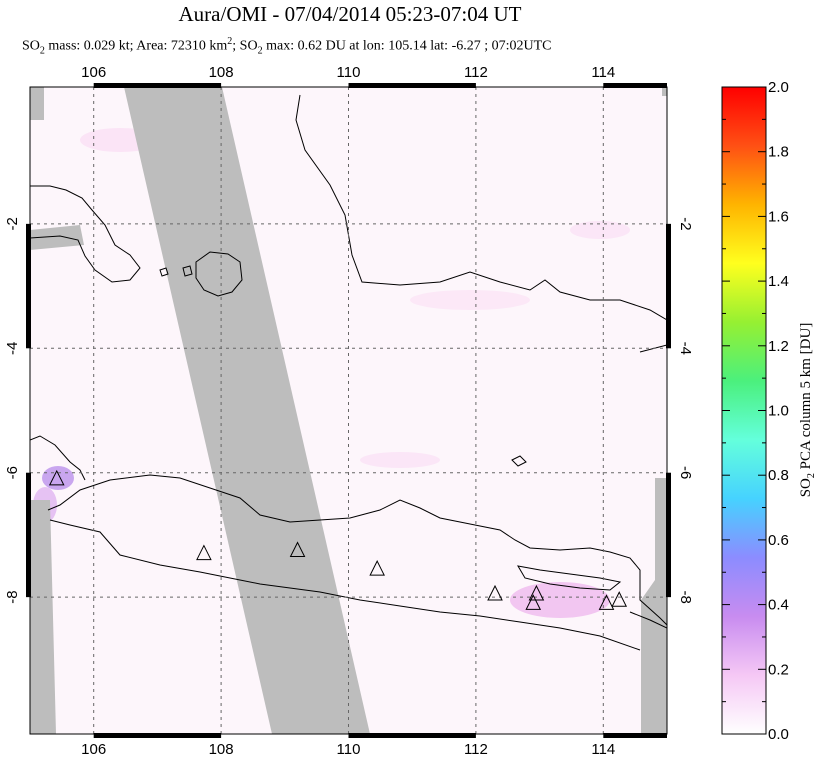  What do you see at coordinates (476, 749) in the screenshot?
I see `lon-tick-label-bottom: 112` at bounding box center [476, 749].